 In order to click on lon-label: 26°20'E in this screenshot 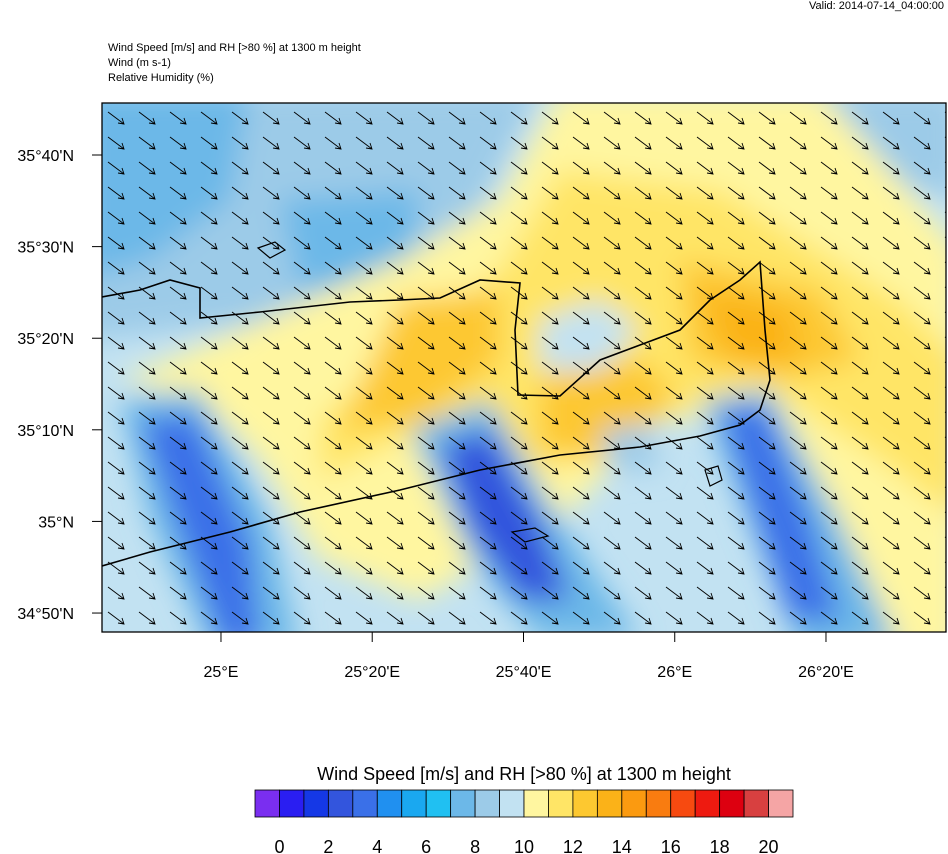, I will do `click(826, 672)`.